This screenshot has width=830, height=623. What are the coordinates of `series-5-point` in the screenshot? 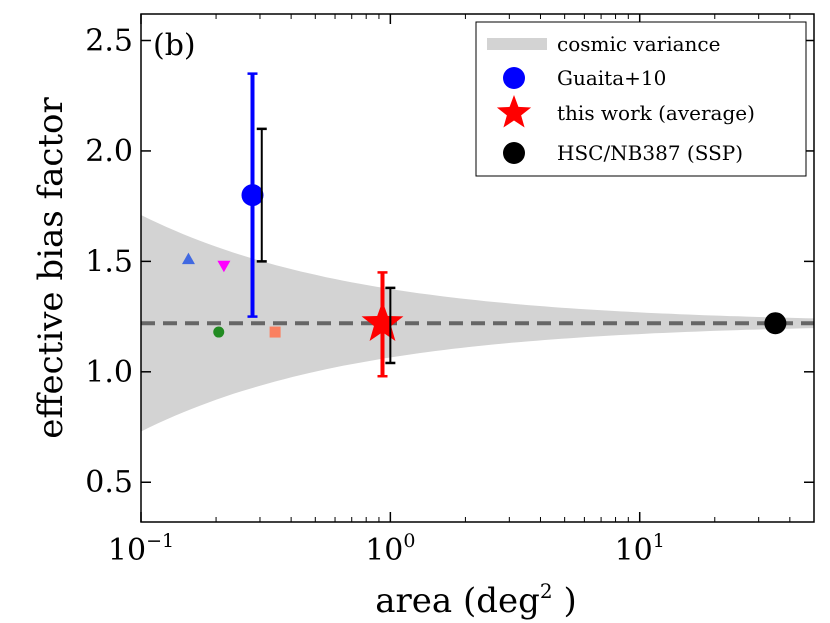 It's located at (188, 258).